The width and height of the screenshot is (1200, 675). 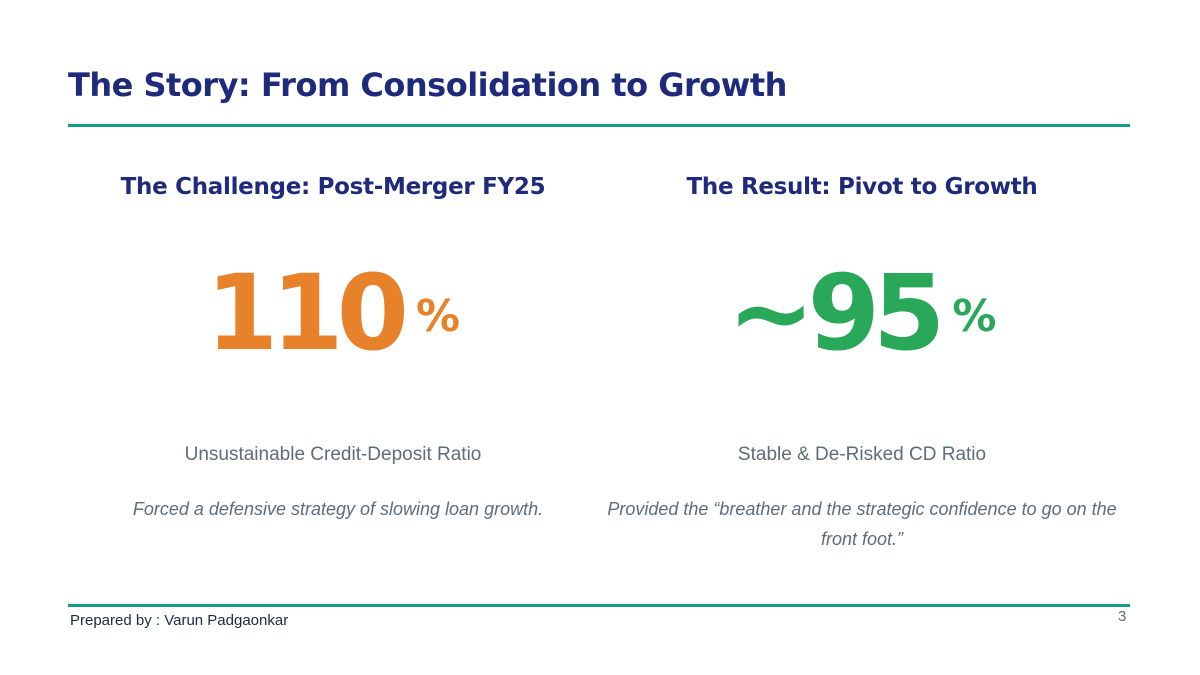 I want to click on challenge-unit: %, so click(x=438, y=316).